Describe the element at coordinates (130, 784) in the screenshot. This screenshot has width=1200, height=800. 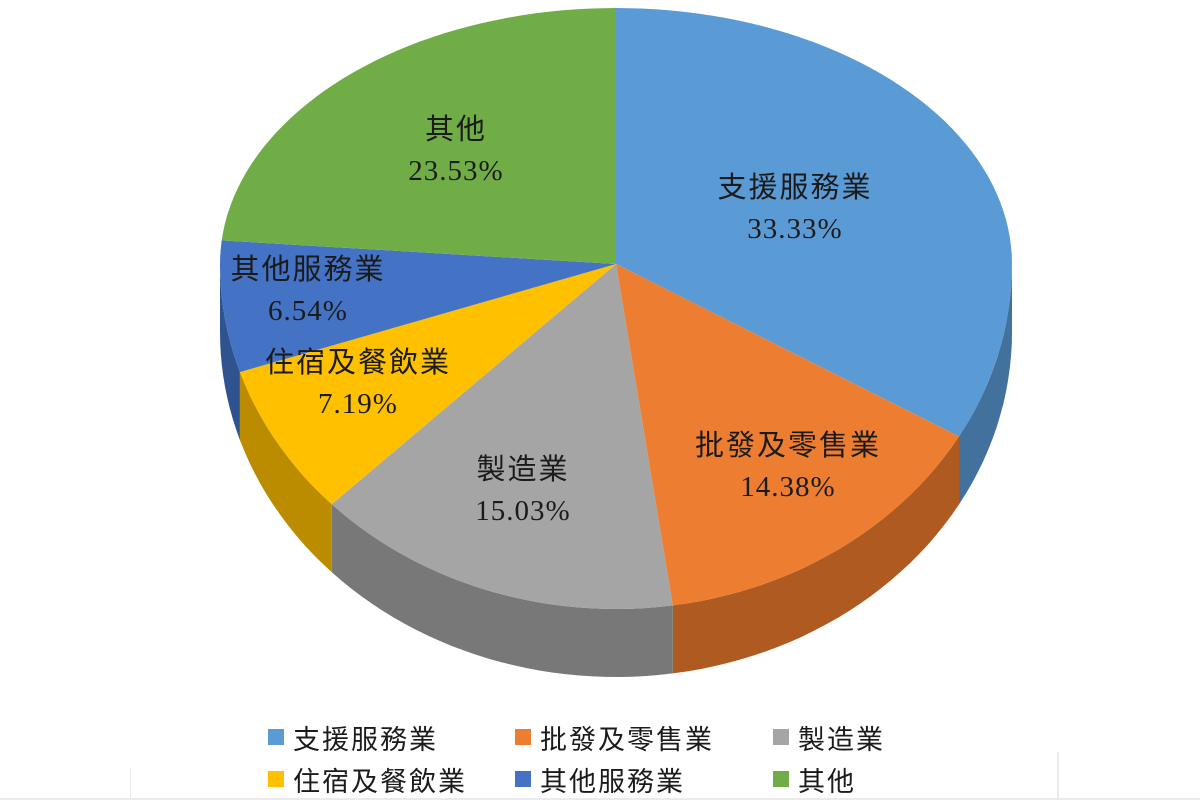
I see `artifact-line-left` at that location.